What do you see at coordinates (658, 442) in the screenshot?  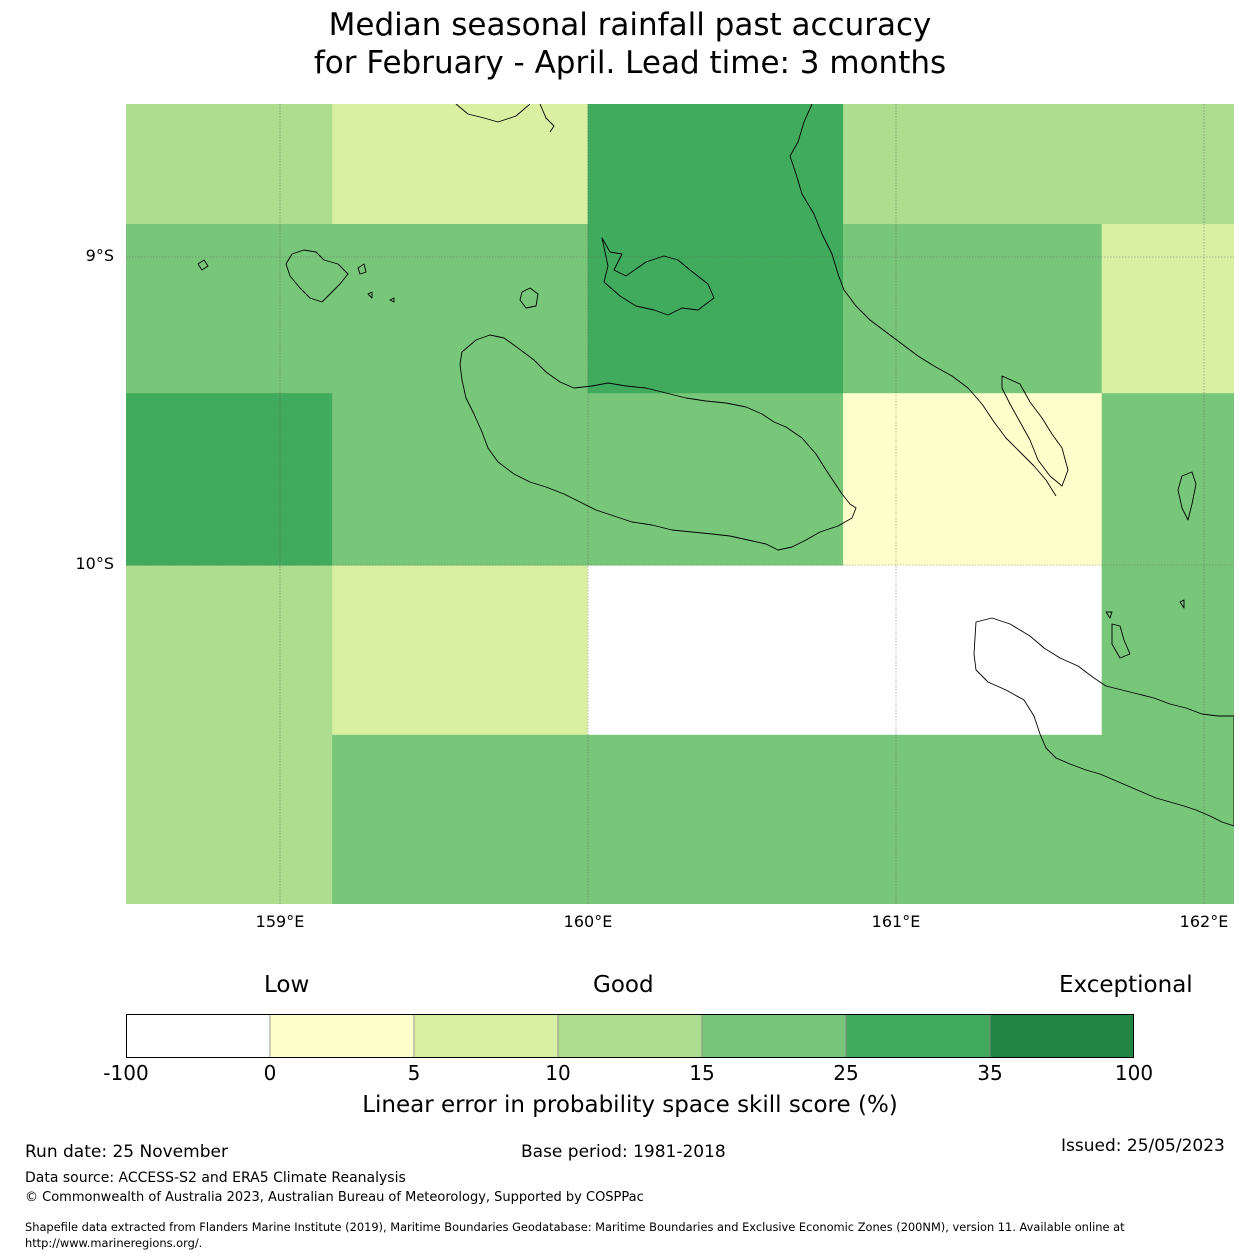 I see `guadalcanal-island` at bounding box center [658, 442].